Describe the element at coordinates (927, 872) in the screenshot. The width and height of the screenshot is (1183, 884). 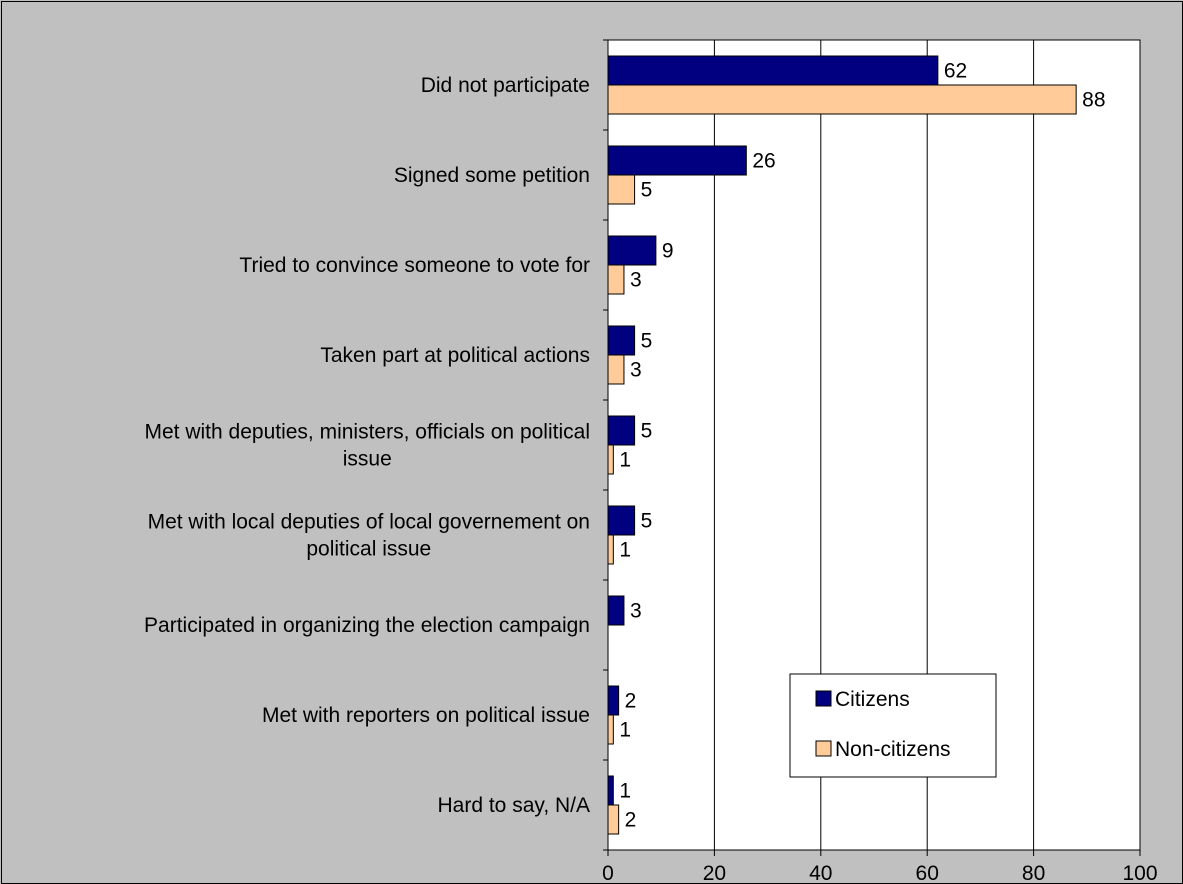
I see `x-tick-label: 60` at that location.